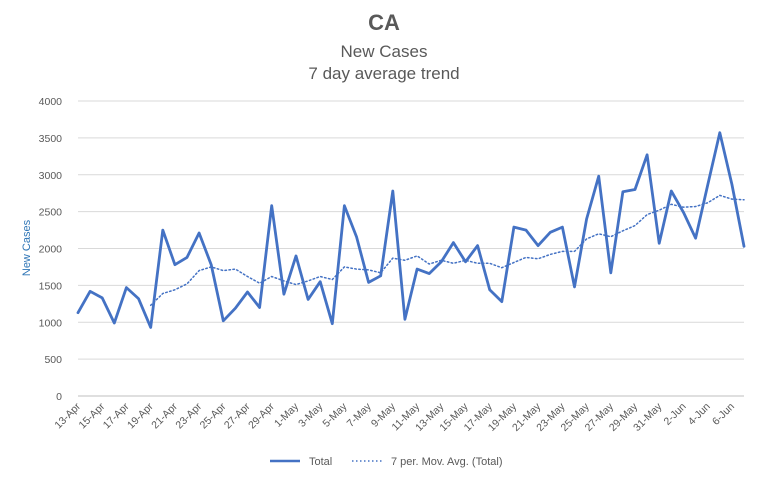 The height and width of the screenshot is (480, 768). I want to click on x-tick-label: 23-Apr, so click(188, 415).